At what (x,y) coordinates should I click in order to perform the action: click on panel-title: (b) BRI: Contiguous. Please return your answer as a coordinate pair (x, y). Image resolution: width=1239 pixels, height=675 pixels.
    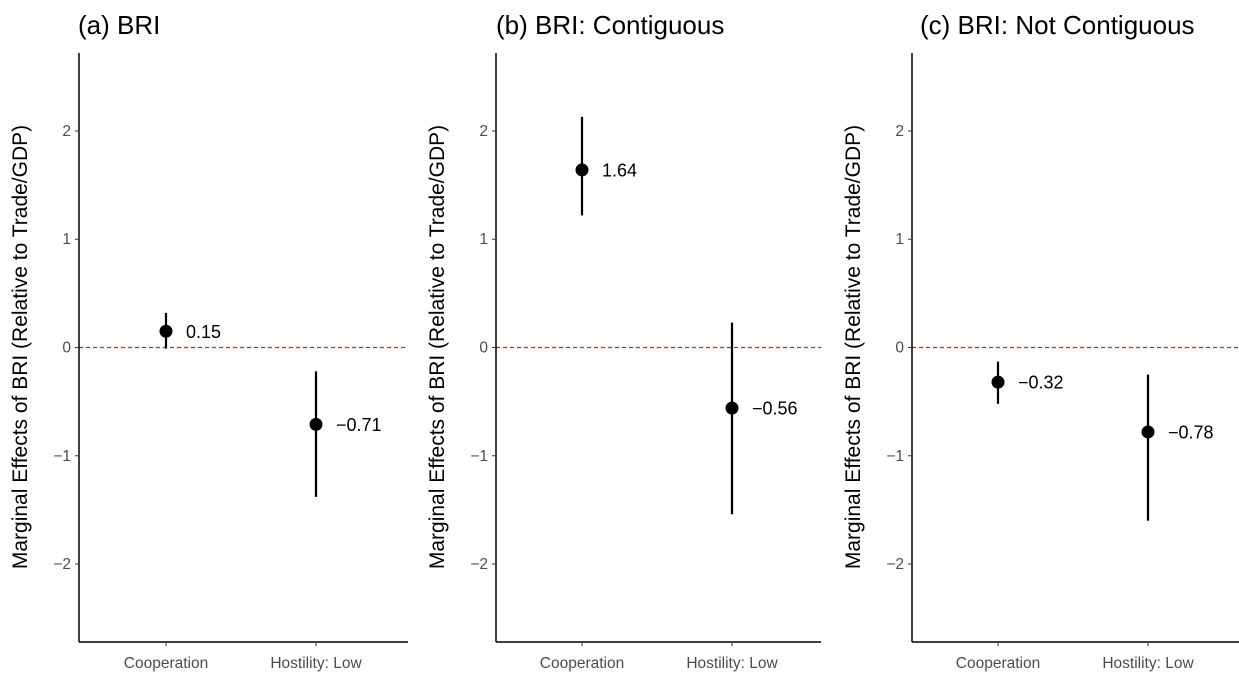
    Looking at the image, I should click on (610, 25).